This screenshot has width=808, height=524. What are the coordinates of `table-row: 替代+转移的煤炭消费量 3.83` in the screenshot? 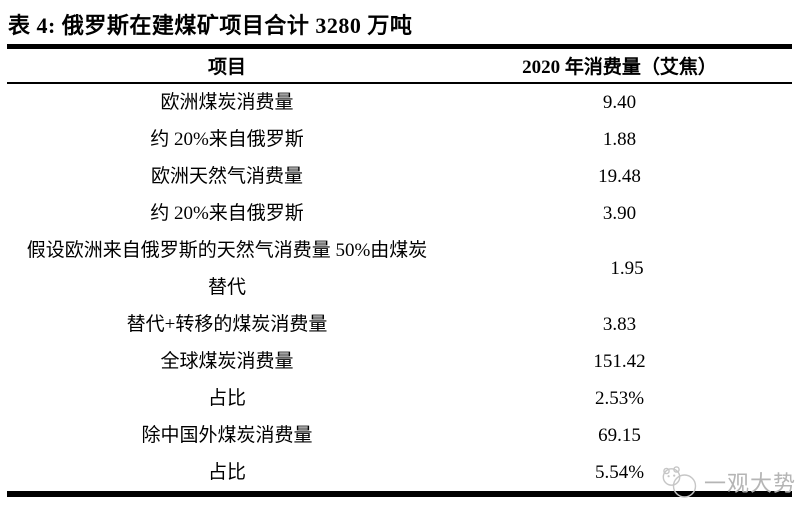 It's located at (399, 324).